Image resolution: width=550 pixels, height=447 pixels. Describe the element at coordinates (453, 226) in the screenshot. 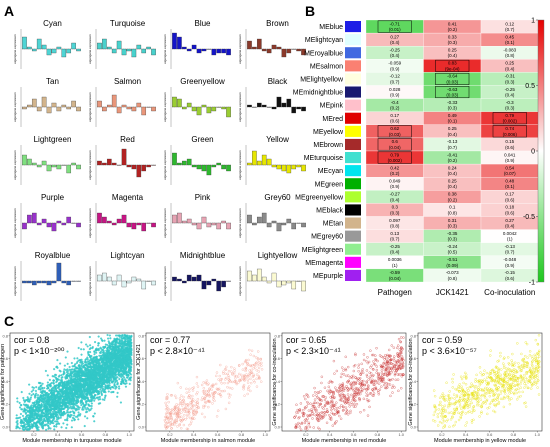

I see `cell-pvalue: (0.3)` at that location.